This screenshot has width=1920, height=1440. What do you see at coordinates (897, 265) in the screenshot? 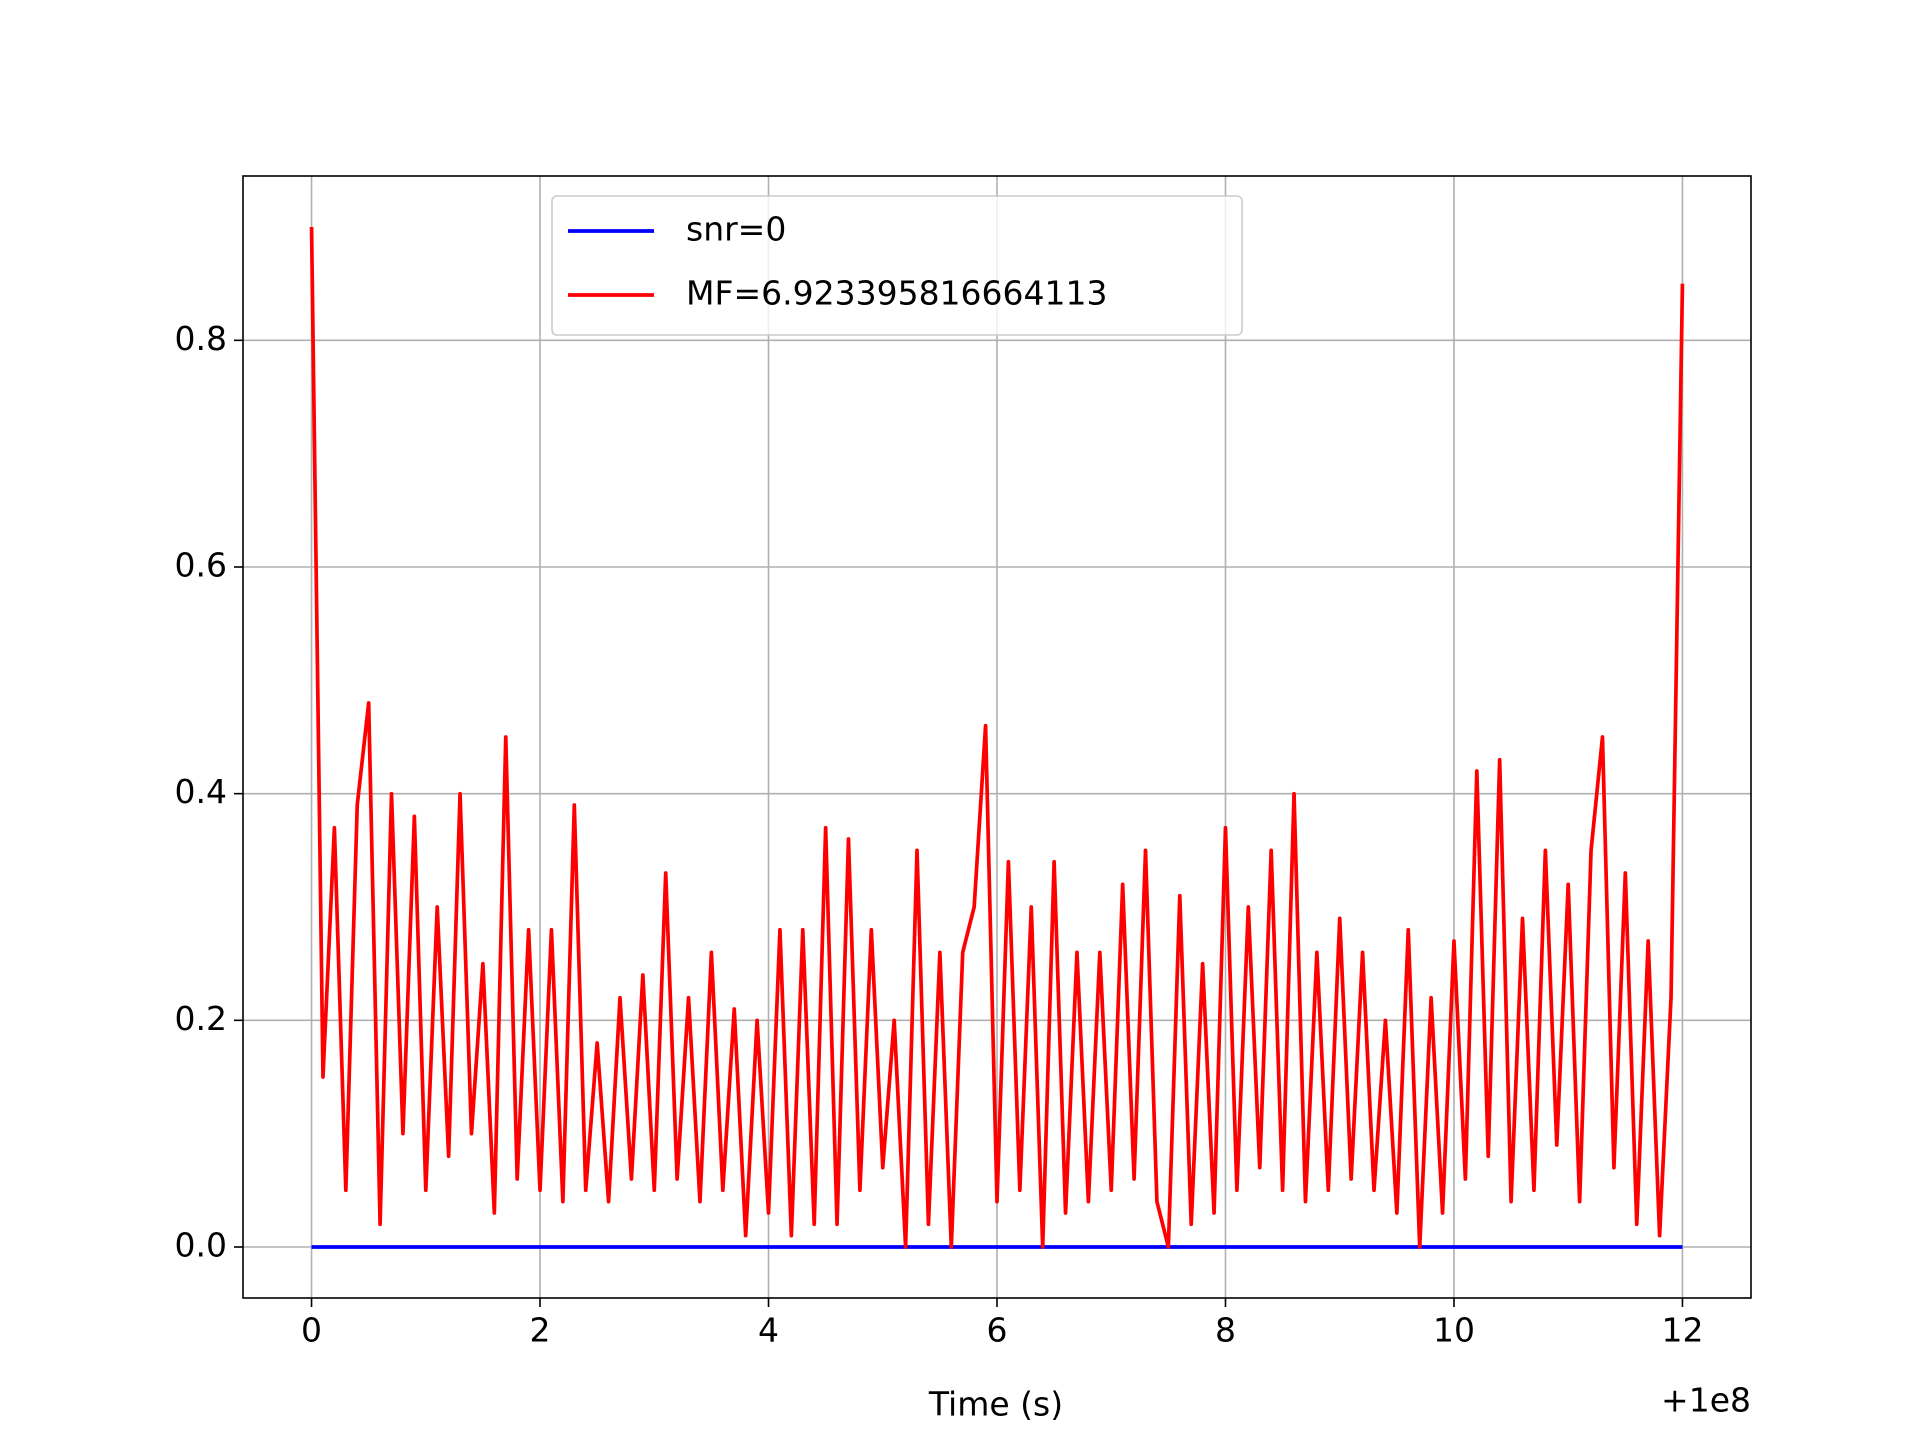
I see `legend-box` at bounding box center [897, 265].